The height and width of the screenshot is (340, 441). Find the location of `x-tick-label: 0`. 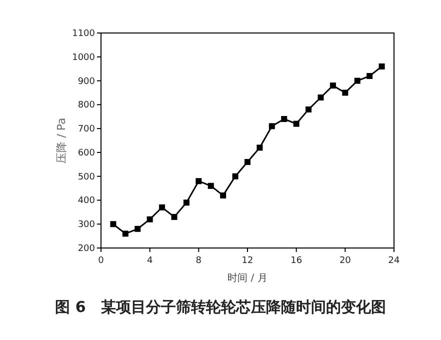

x-tick-label: 0 is located at coordinates (101, 261).